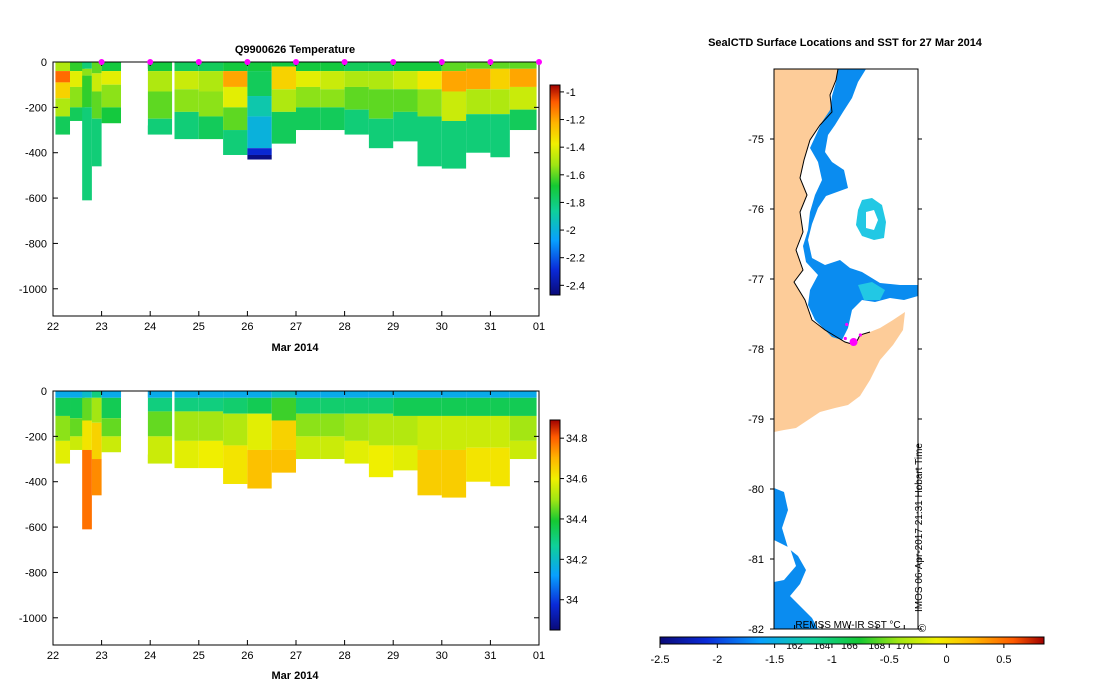  Describe the element at coordinates (756, 350) in the screenshot. I see `lat-tick-label: -78` at that location.